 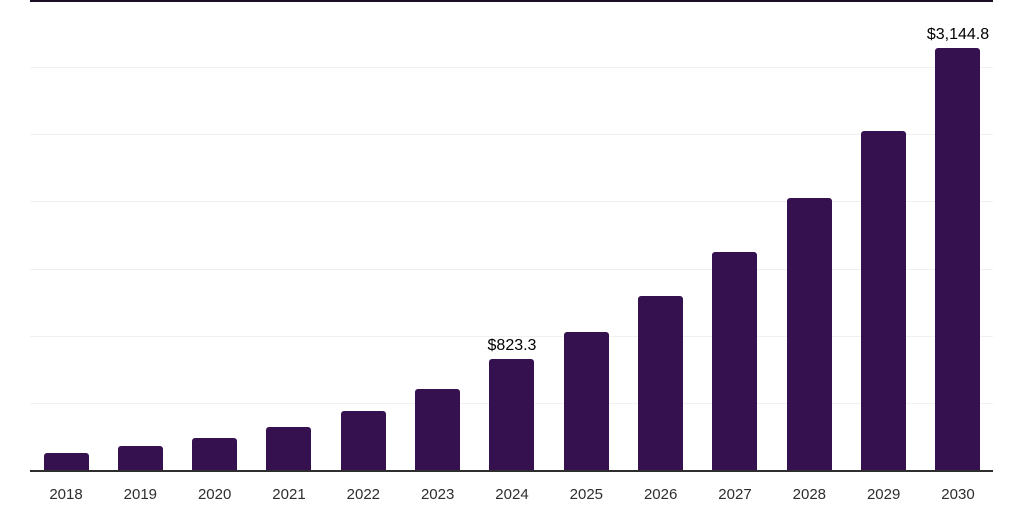 What do you see at coordinates (66, 461) in the screenshot?
I see `bar-2018` at bounding box center [66, 461].